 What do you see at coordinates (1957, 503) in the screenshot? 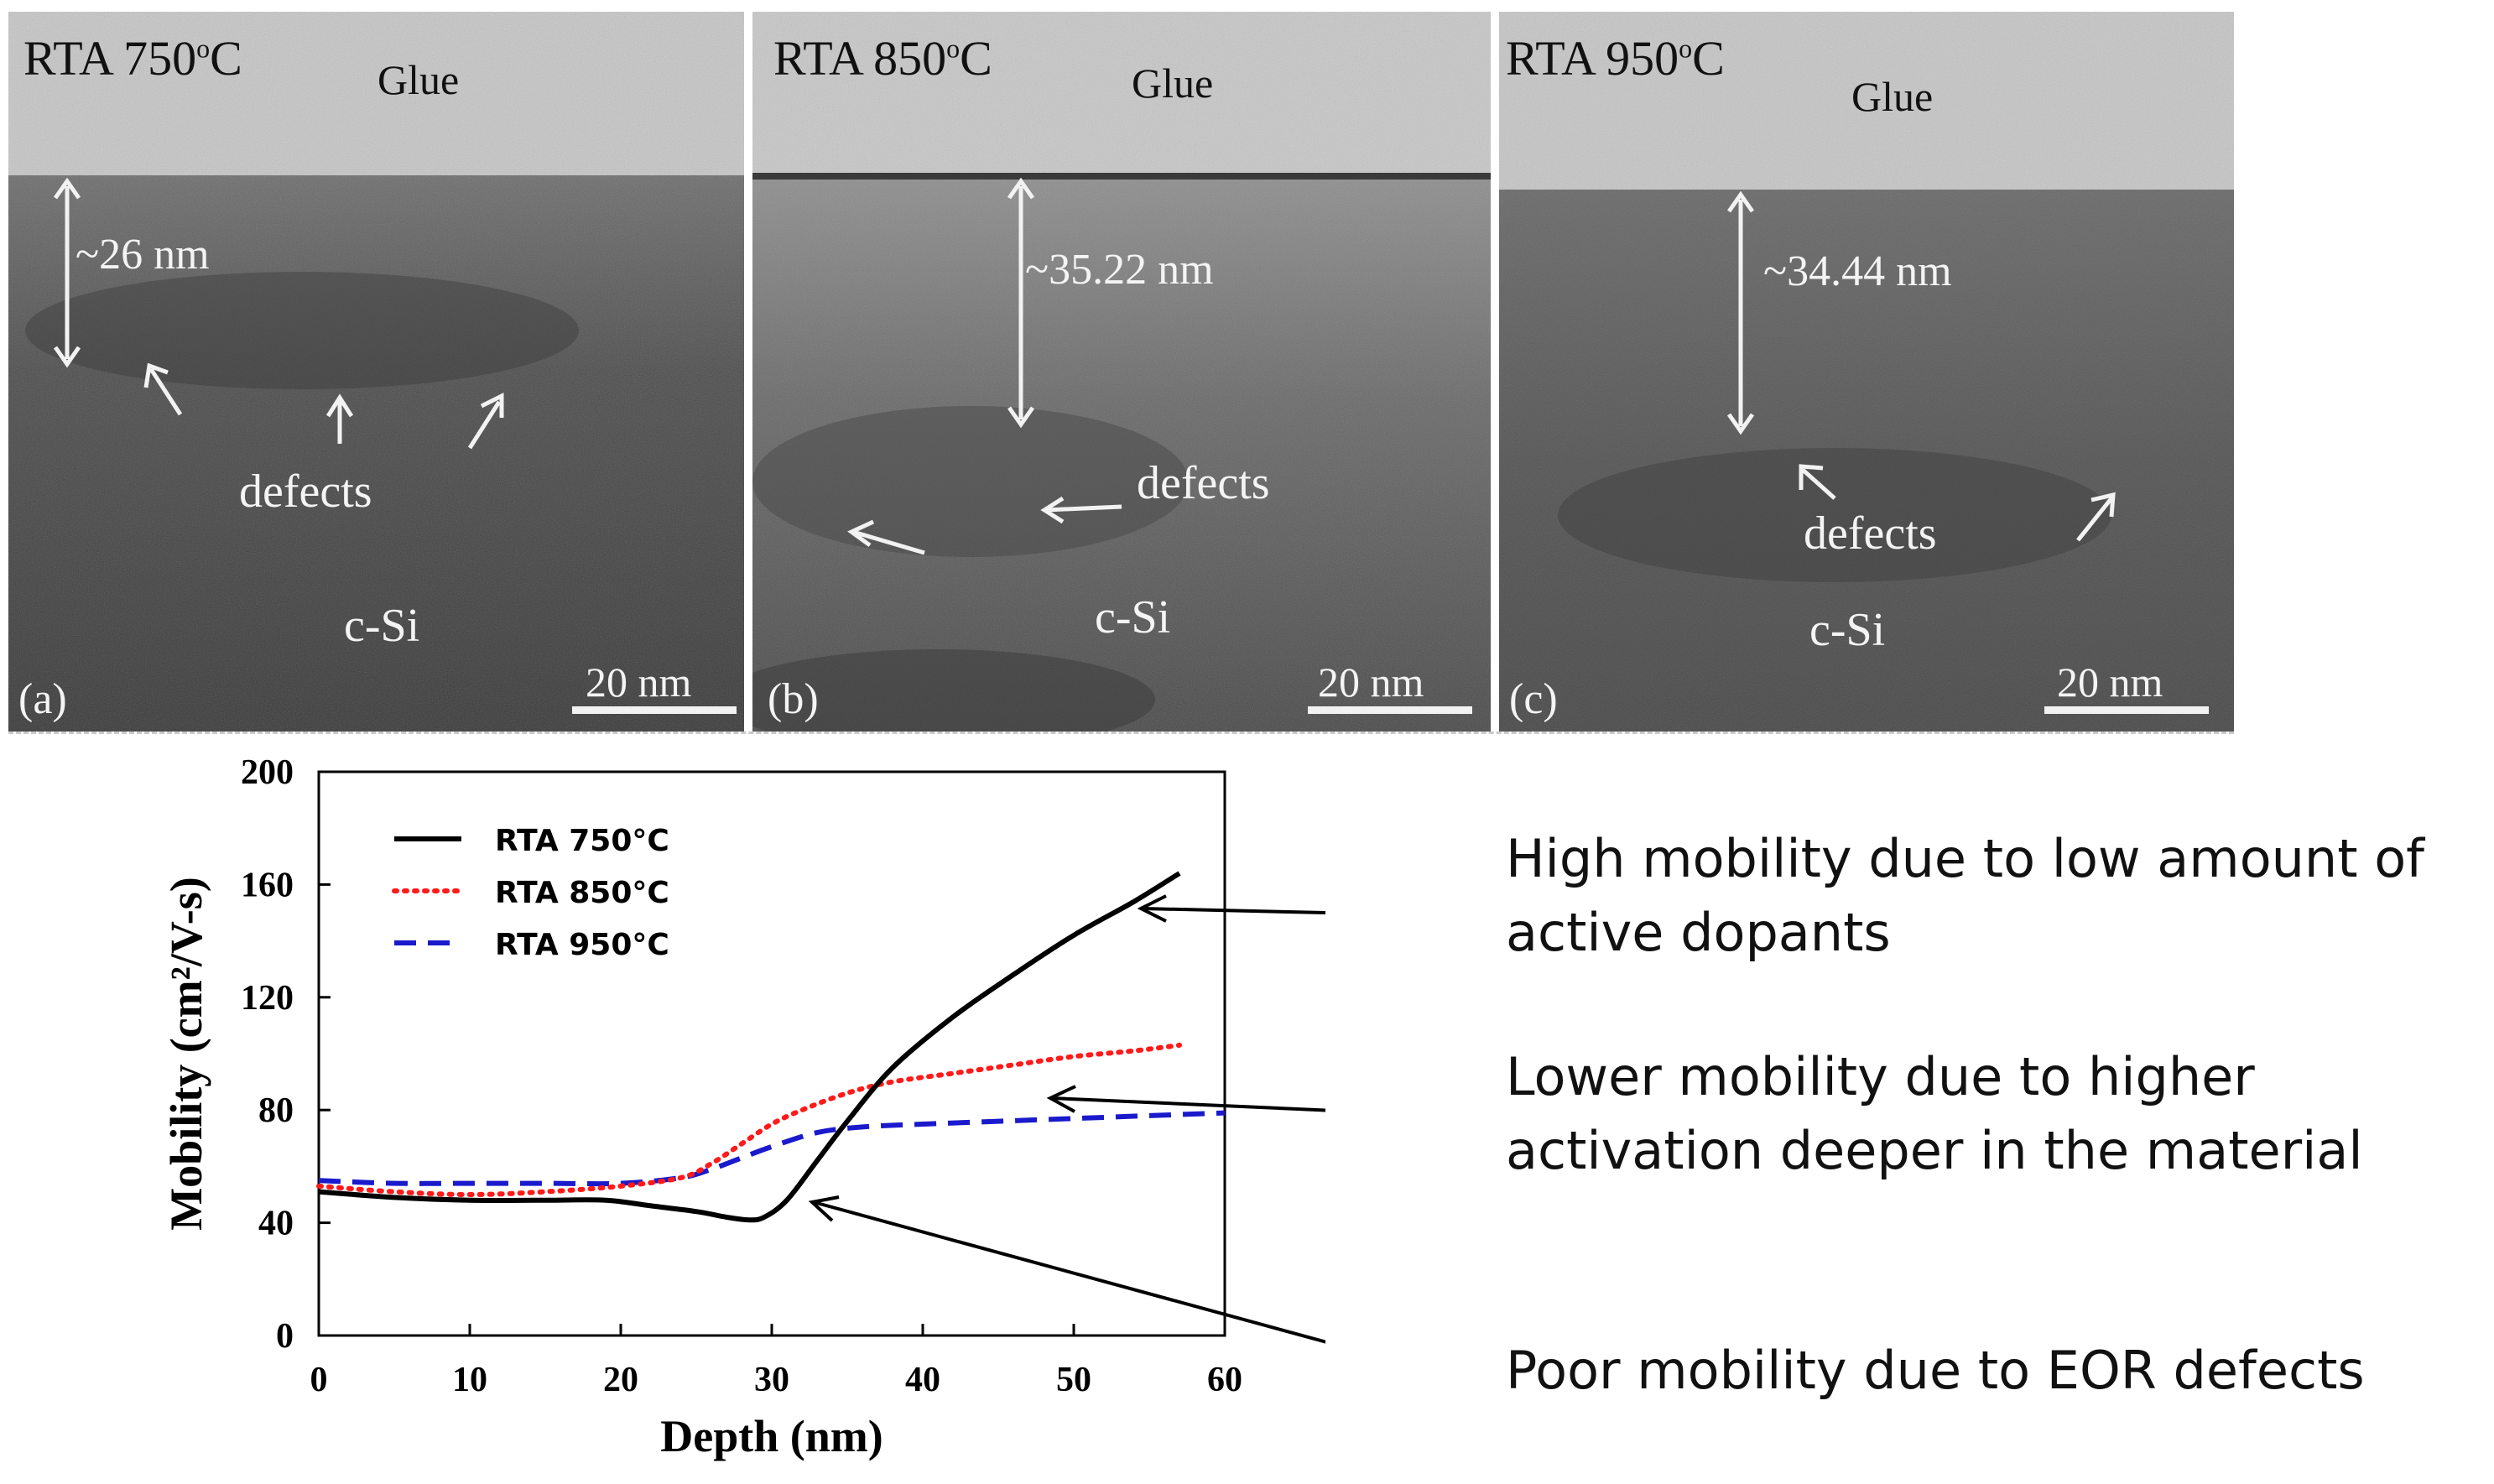
I see `panel-c-defect-arrows` at bounding box center [1957, 503].